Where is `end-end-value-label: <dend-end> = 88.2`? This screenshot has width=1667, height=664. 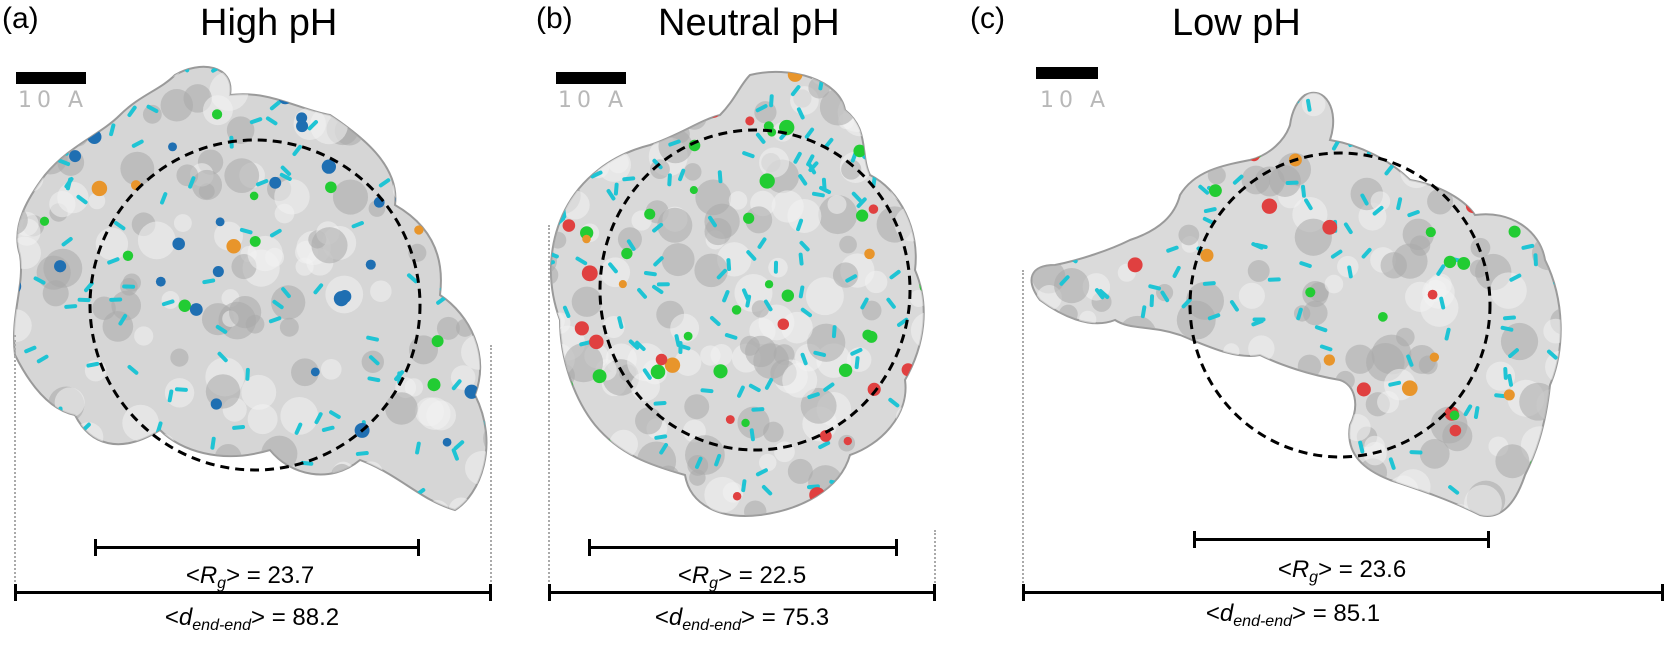
end-end-value-label: <dend-end> = 88.2 is located at coordinates (252, 619).